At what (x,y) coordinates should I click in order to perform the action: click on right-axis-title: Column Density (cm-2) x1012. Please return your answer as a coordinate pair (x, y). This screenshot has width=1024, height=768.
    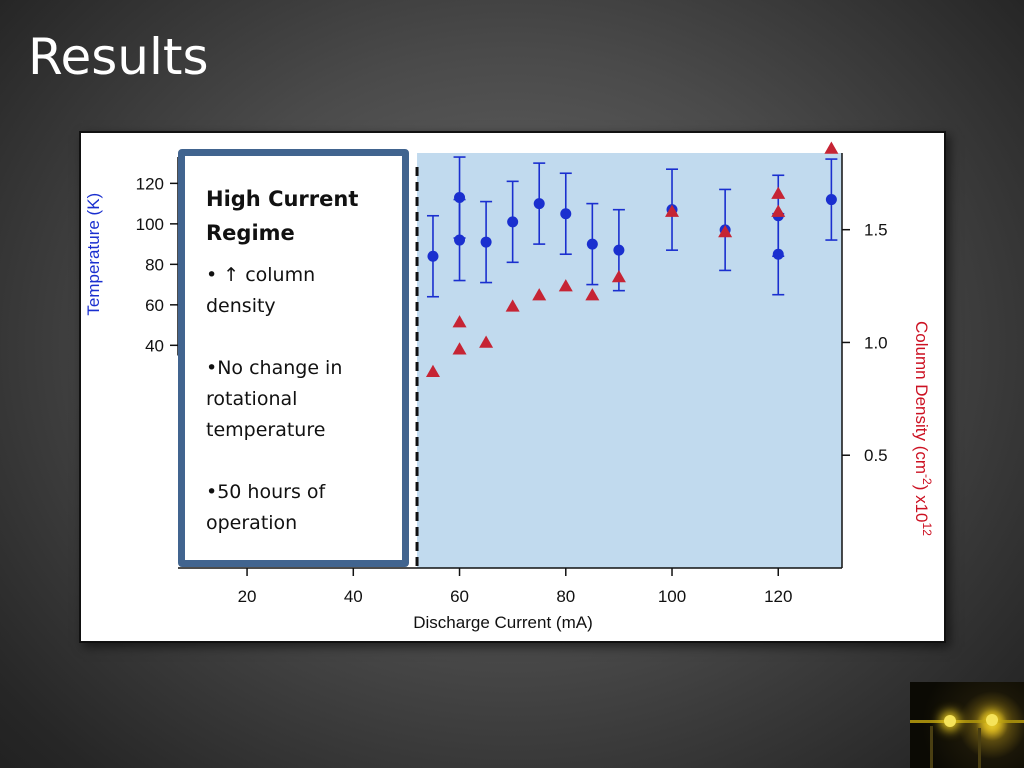
    Looking at the image, I should click on (923, 428).